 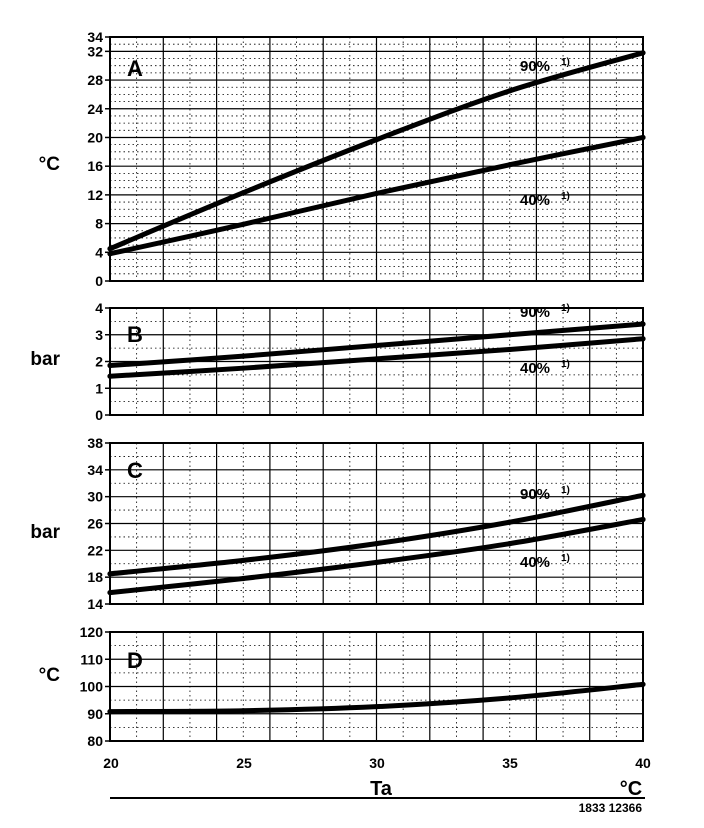 I want to click on y-tick-label: 30, so click(x=95, y=497).